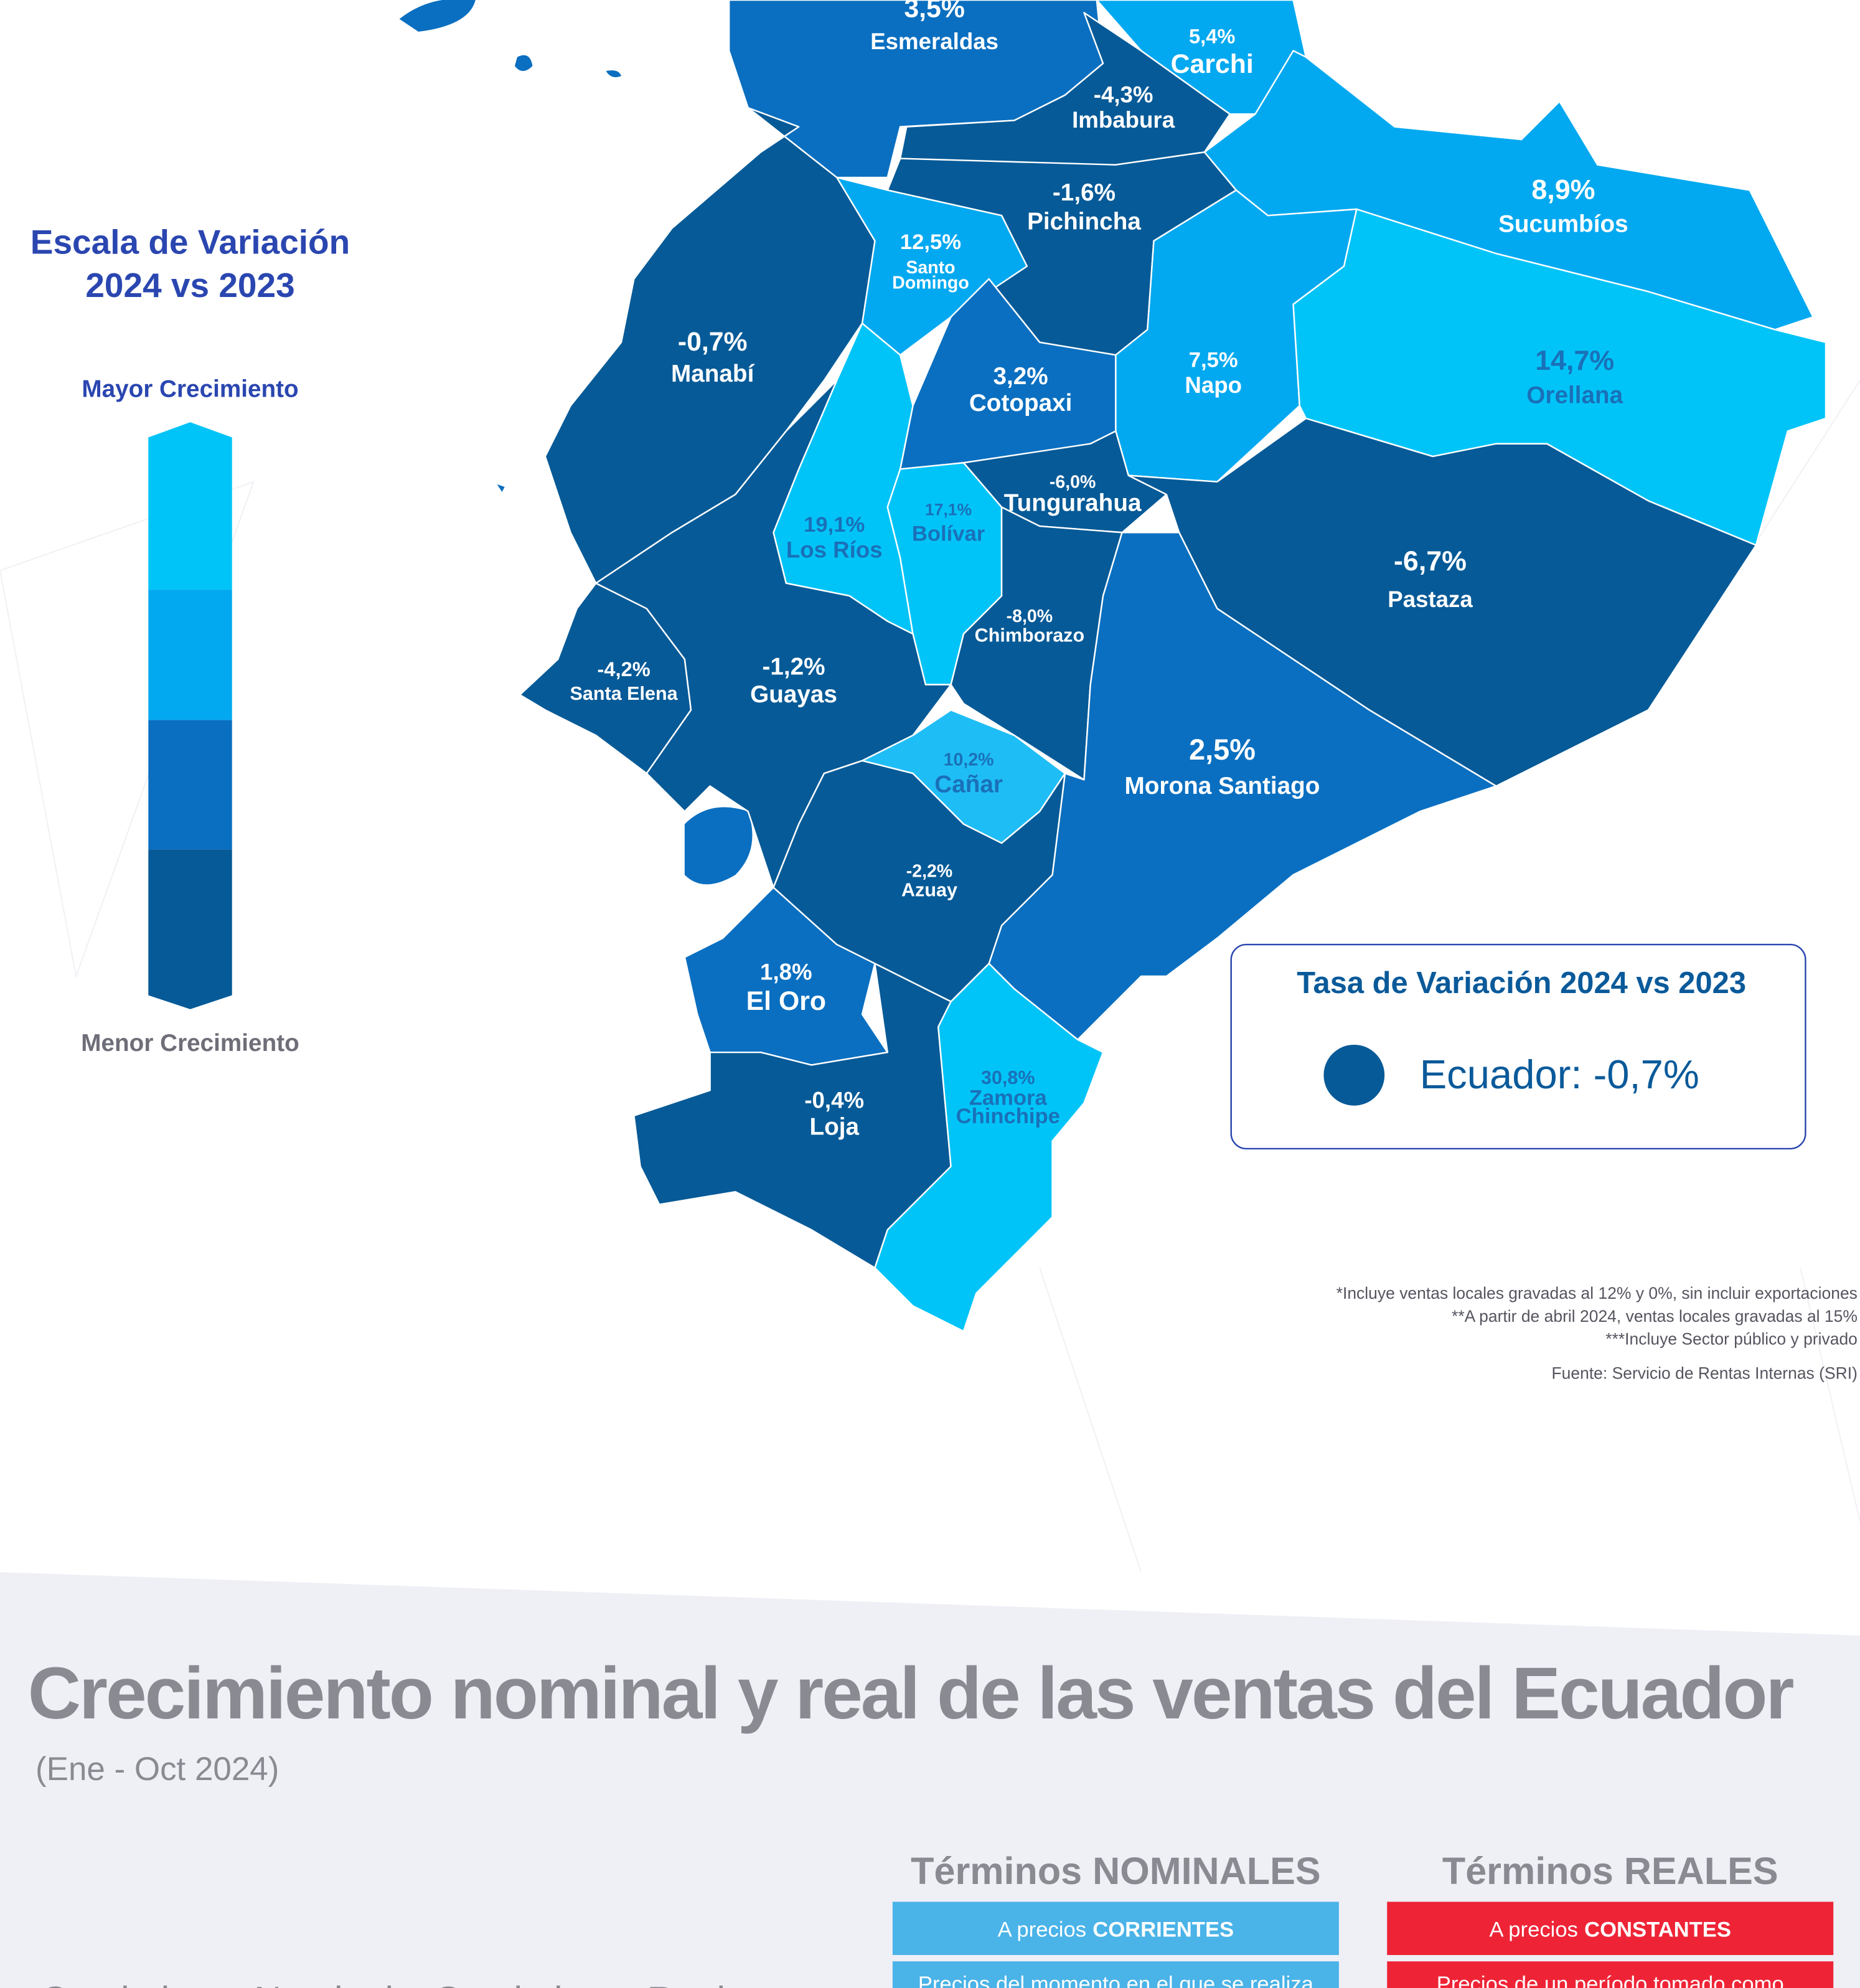  I want to click on province-value: -1,6%, so click(1084, 192).